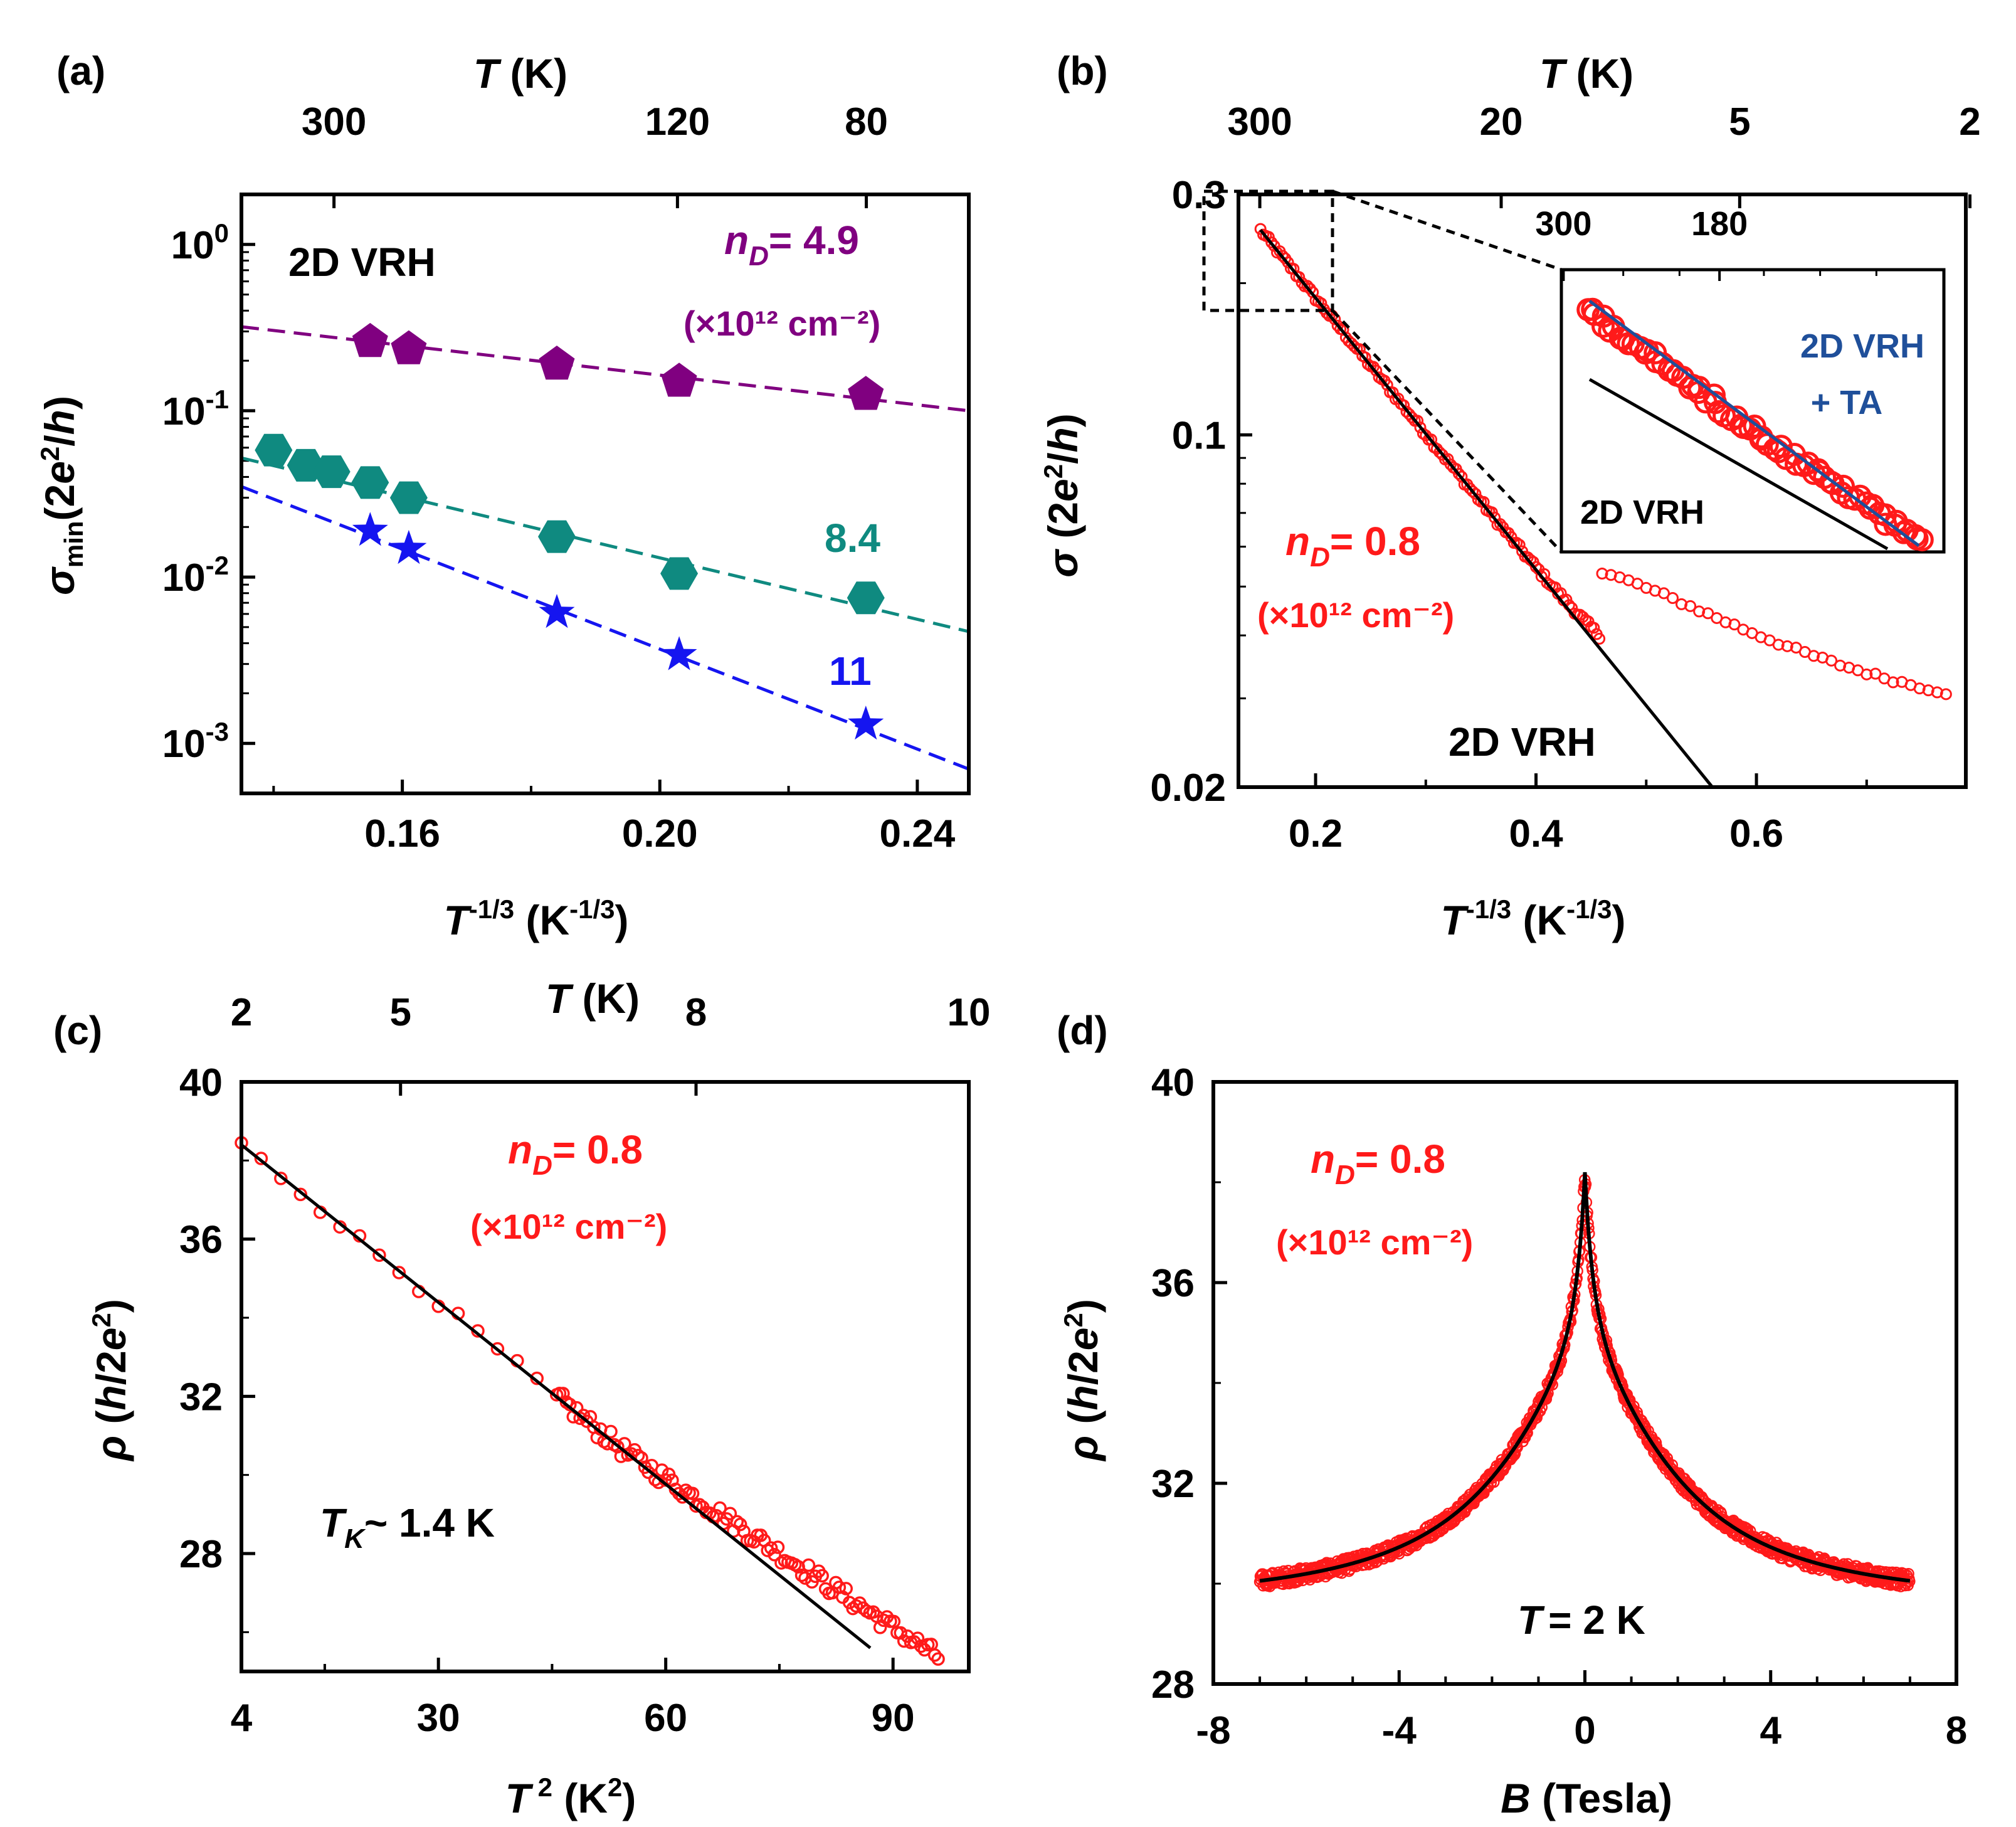 This screenshot has height=1827, width=2016. I want to click on x-tick-label: 0.2, so click(1316, 833).